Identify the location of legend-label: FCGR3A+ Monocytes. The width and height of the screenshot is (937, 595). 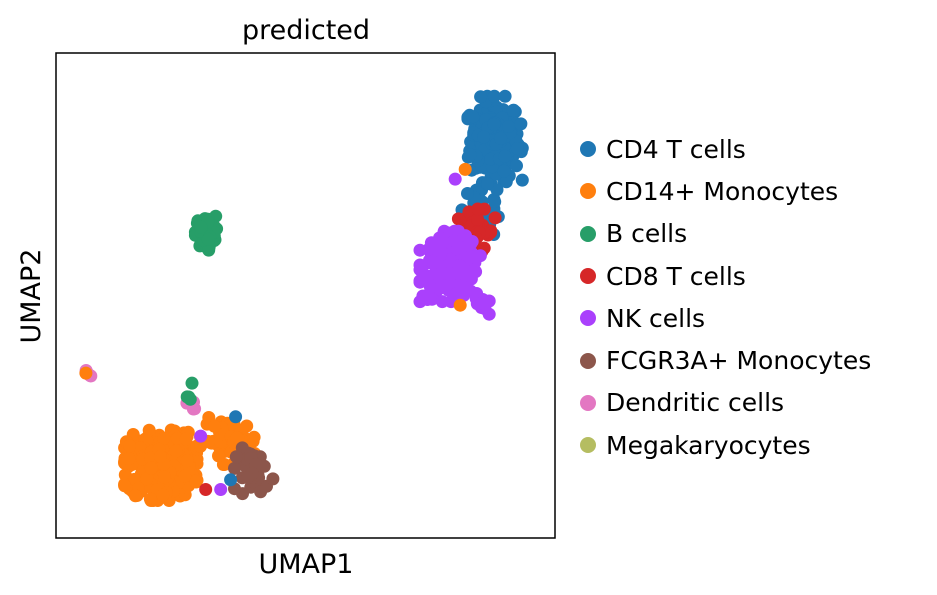
(739, 361).